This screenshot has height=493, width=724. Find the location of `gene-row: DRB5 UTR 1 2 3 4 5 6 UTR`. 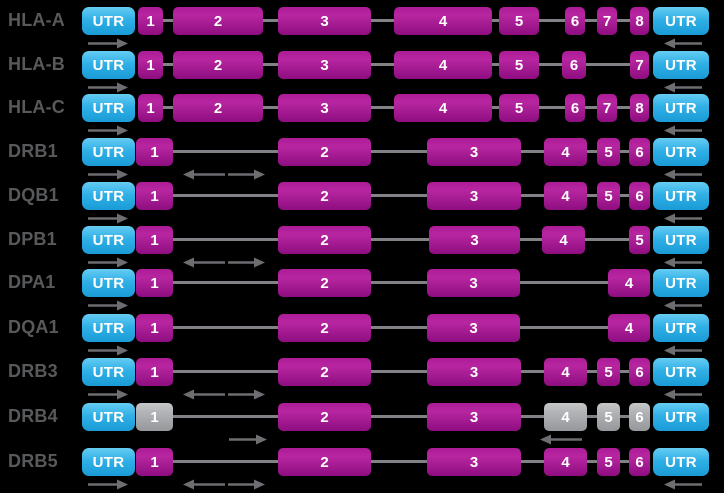

gene-row: DRB5 UTR 1 2 3 4 5 6 UTR is located at coordinates (362, 470).